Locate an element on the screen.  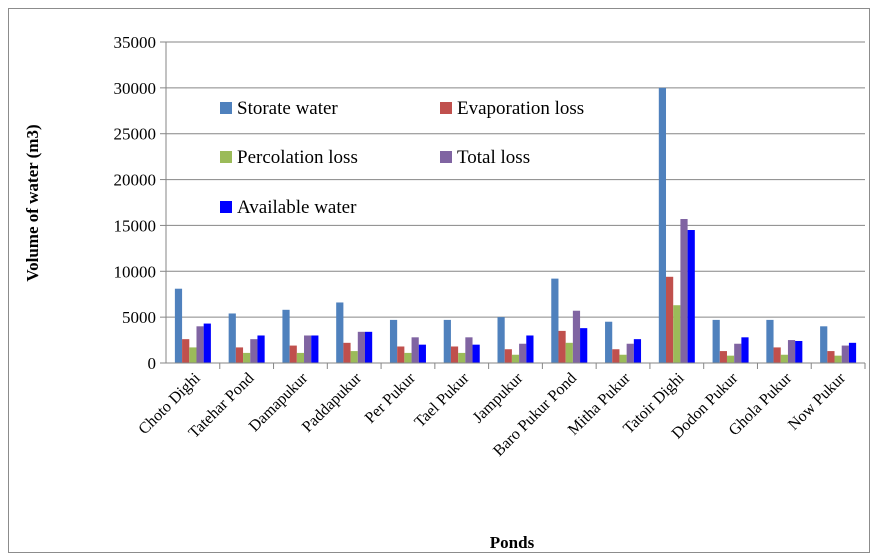
y-tick-label: 10000 is located at coordinates (135, 271).